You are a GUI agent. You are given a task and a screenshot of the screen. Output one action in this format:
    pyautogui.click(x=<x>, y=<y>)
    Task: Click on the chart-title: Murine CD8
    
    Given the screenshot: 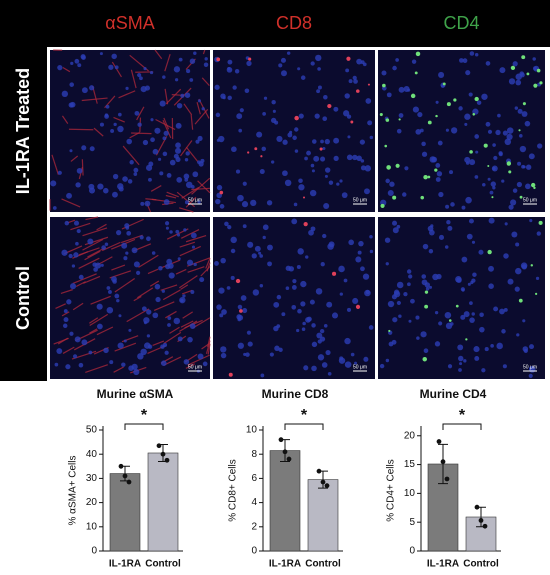 What is the action you would take?
    pyautogui.click(x=295, y=394)
    